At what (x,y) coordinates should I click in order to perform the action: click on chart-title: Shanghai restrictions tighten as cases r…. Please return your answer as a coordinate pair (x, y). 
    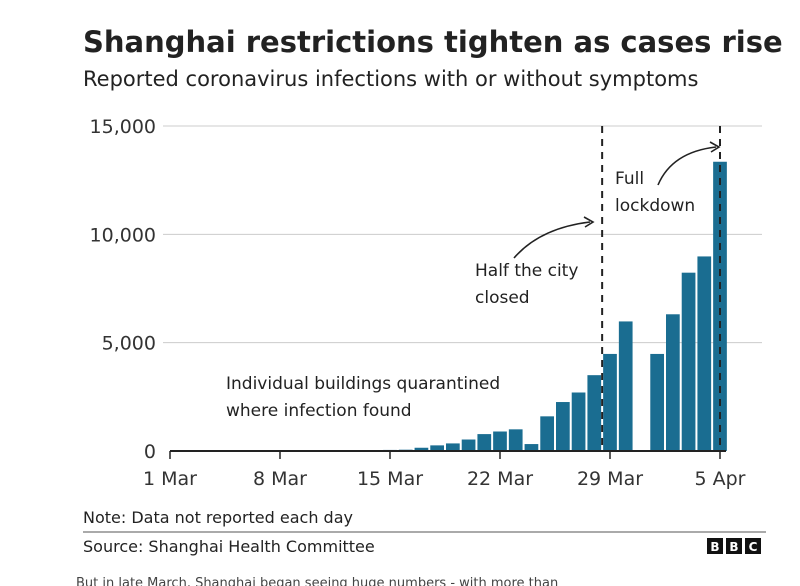
    Looking at the image, I should click on (433, 42).